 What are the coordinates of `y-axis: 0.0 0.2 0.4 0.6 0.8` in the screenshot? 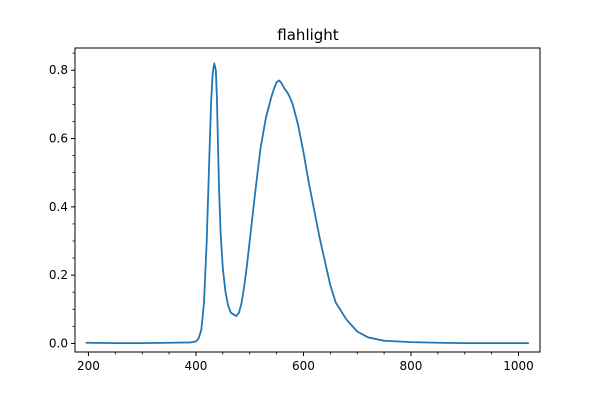 It's located at (62, 201).